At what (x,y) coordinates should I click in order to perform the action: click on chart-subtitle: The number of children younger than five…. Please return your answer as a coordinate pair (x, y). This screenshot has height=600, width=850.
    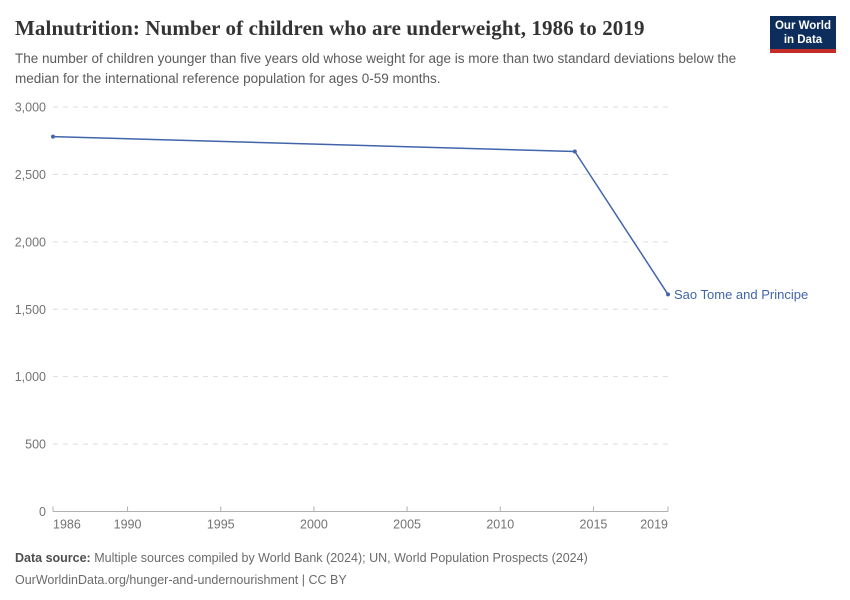
    Looking at the image, I should click on (376, 68).